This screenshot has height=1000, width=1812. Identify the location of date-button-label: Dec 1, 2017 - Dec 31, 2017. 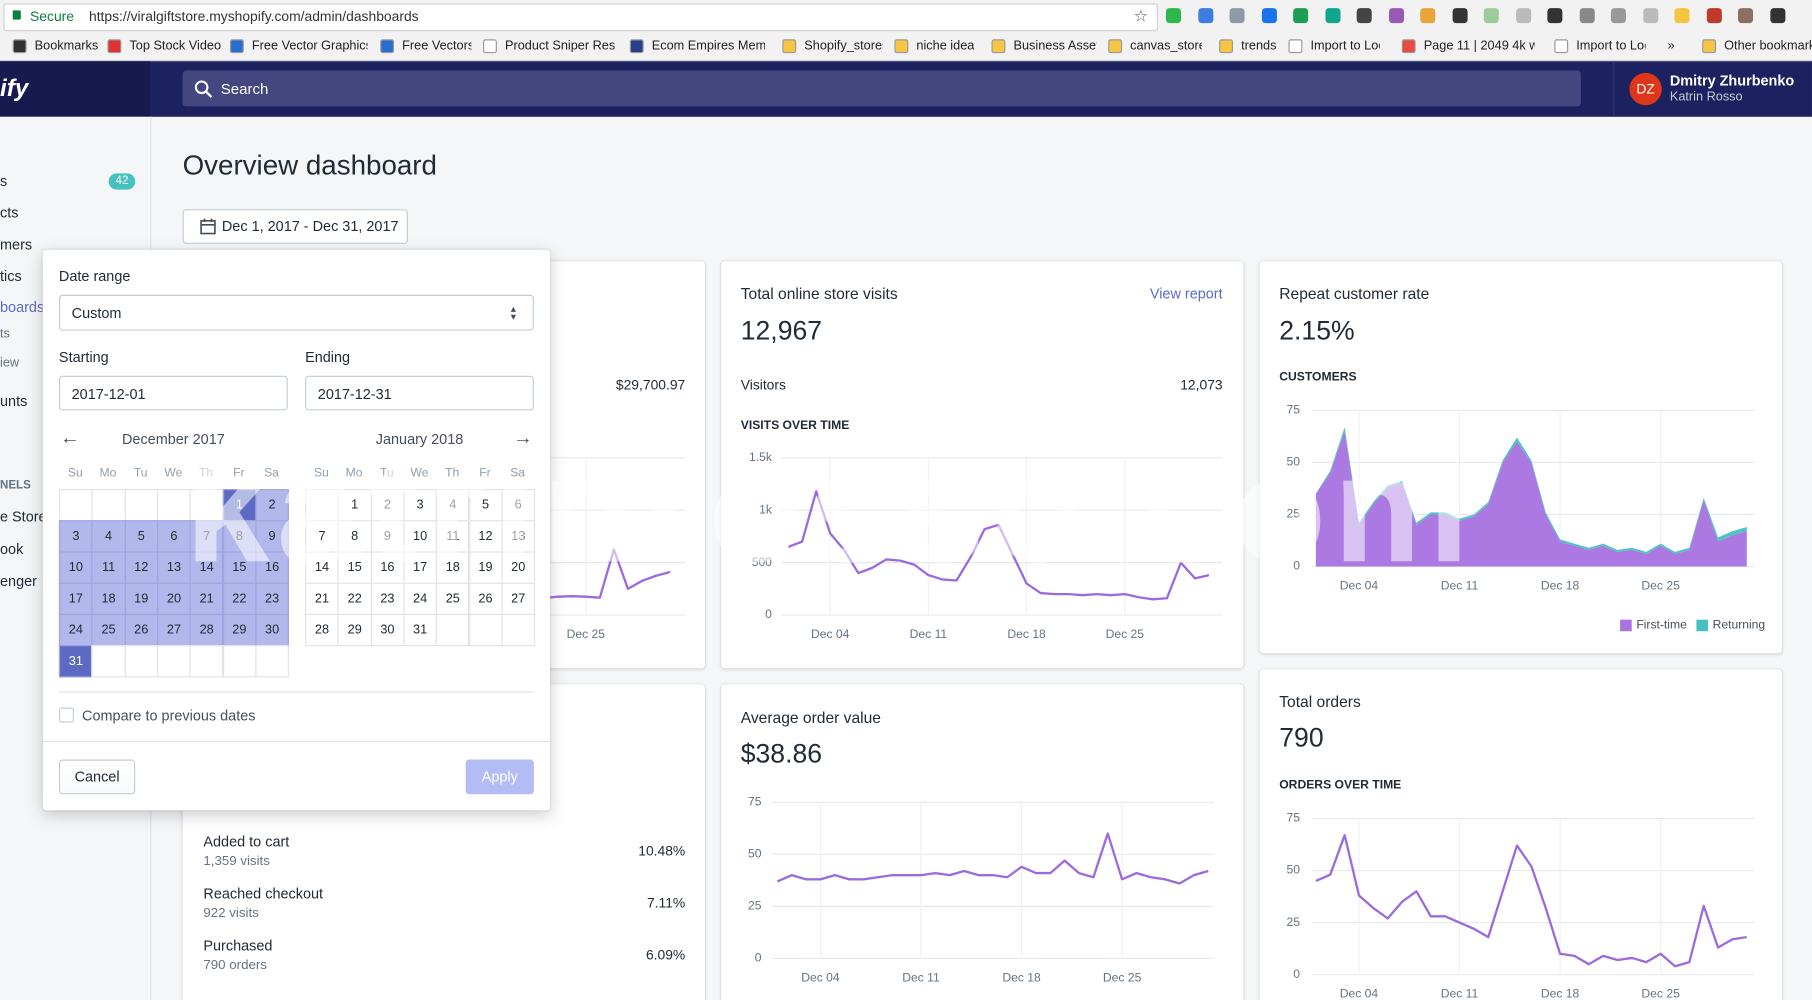
(310, 226).